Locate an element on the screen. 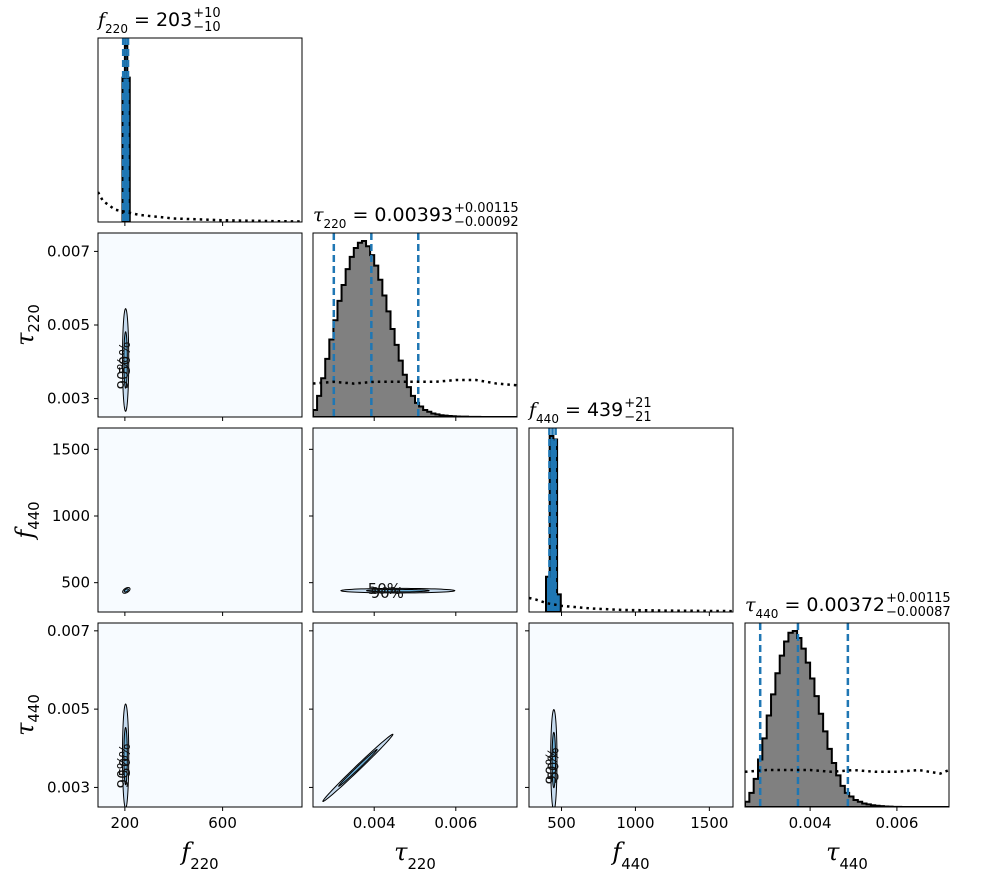 This screenshot has height=878, width=985. y-tick-label-tau220: 0.007 is located at coordinates (68, 251).